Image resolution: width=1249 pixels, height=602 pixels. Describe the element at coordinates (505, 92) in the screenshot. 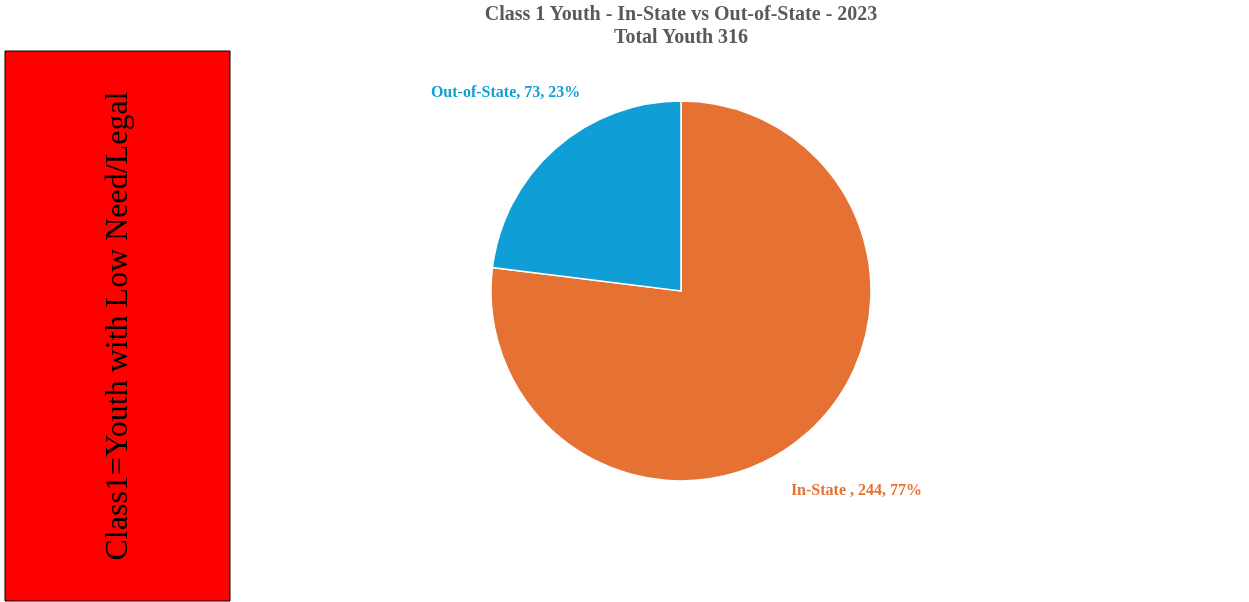

I see `slice-label: Out-of-State, 73, 23%` at that location.